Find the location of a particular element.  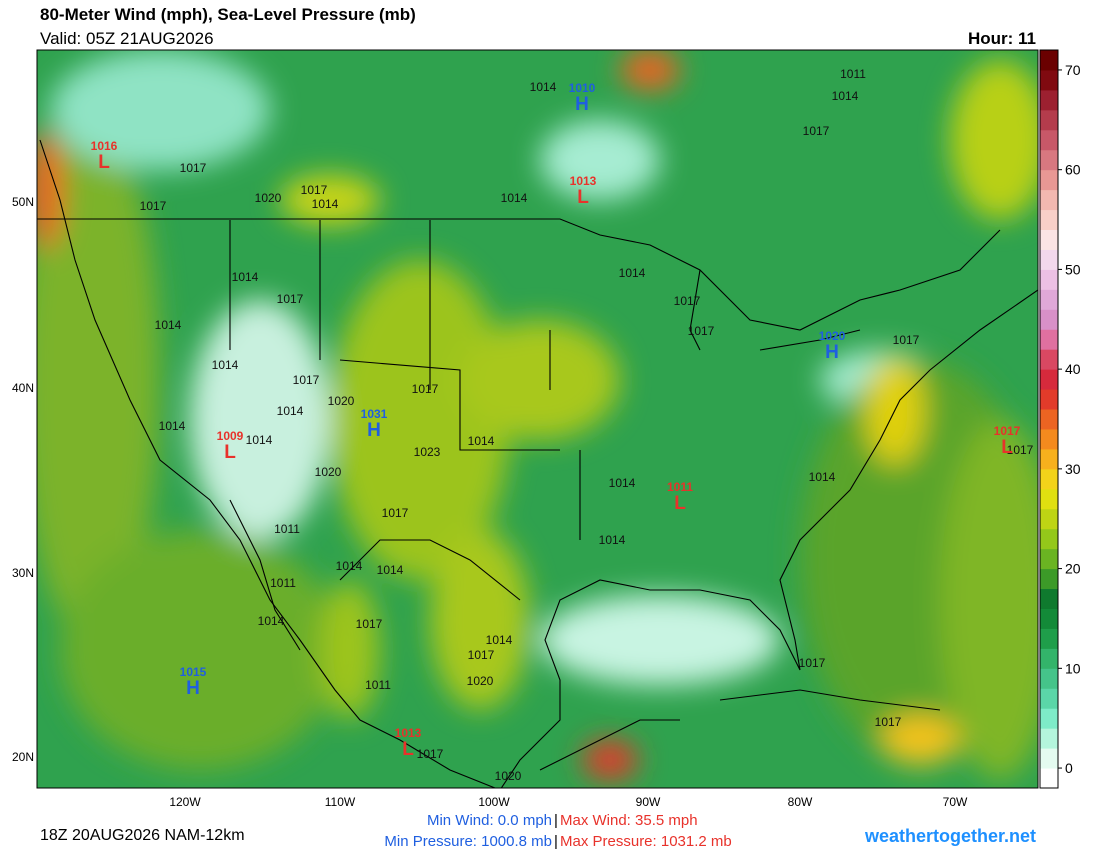

max-wind: Max Wind: 35.5 mph is located at coordinates (629, 820).